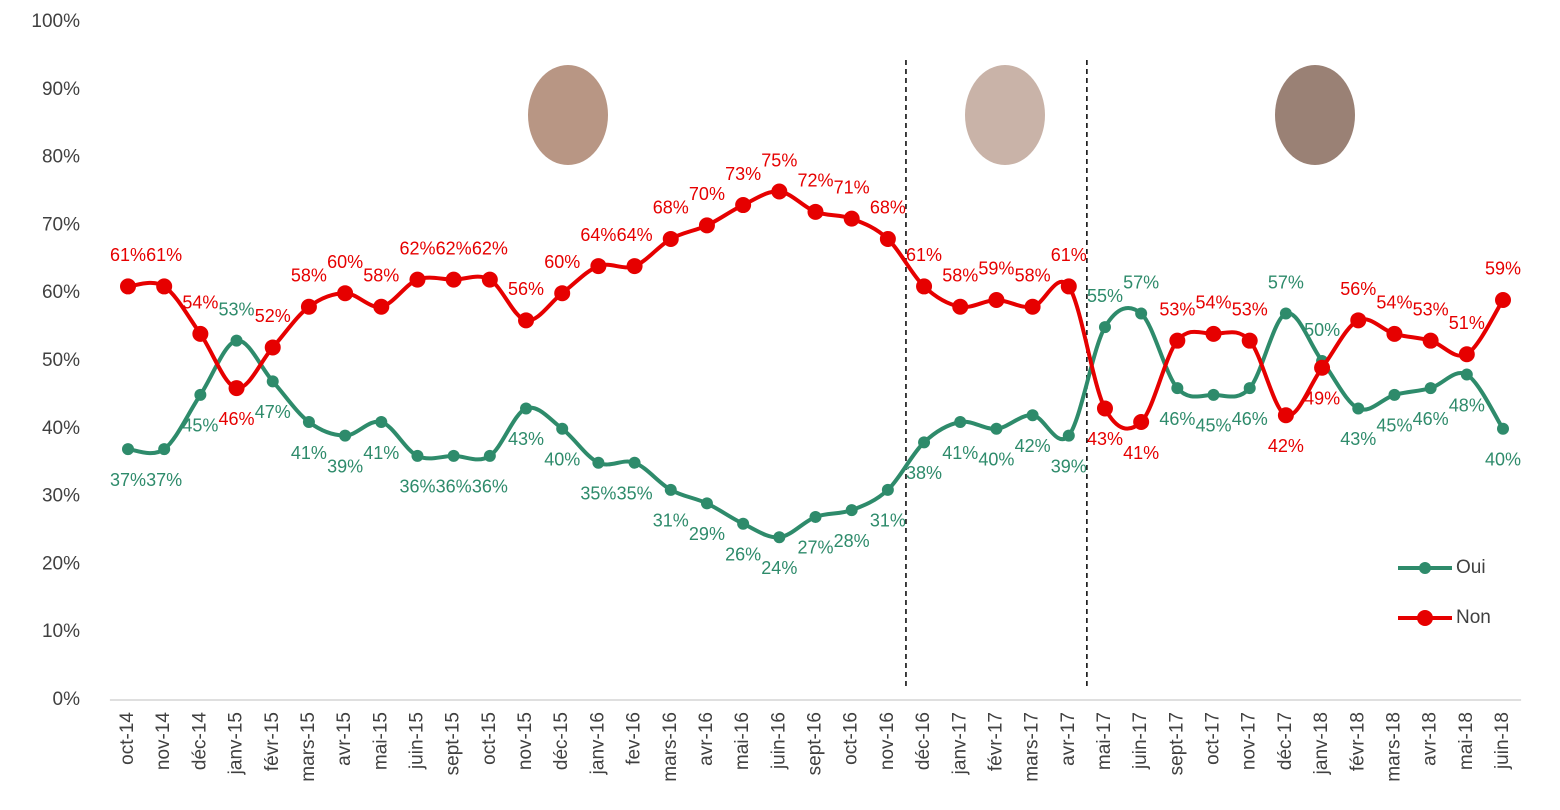 The image size is (1560, 810). I want to click on data-label: 42%, so click(1033, 446).